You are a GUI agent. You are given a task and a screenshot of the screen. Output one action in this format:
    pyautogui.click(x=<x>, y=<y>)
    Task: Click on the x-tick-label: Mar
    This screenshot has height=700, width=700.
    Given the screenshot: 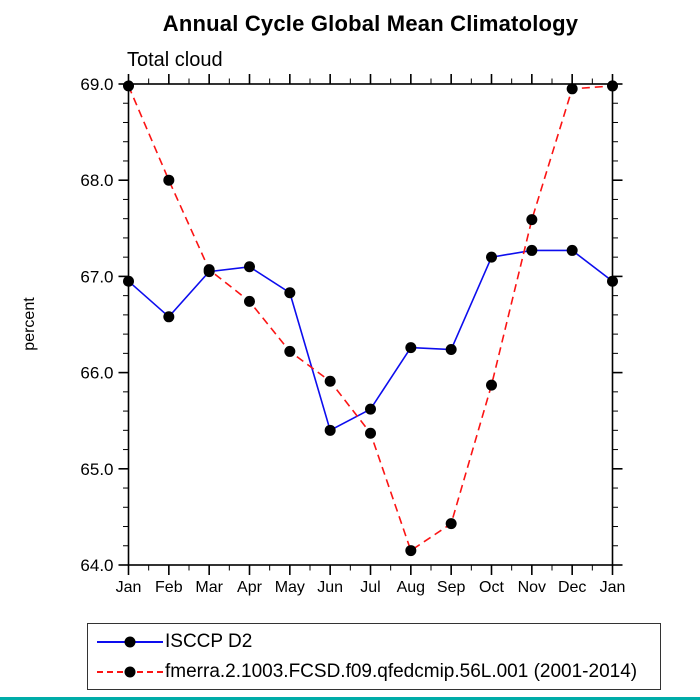 What is the action you would take?
    pyautogui.click(x=209, y=587)
    